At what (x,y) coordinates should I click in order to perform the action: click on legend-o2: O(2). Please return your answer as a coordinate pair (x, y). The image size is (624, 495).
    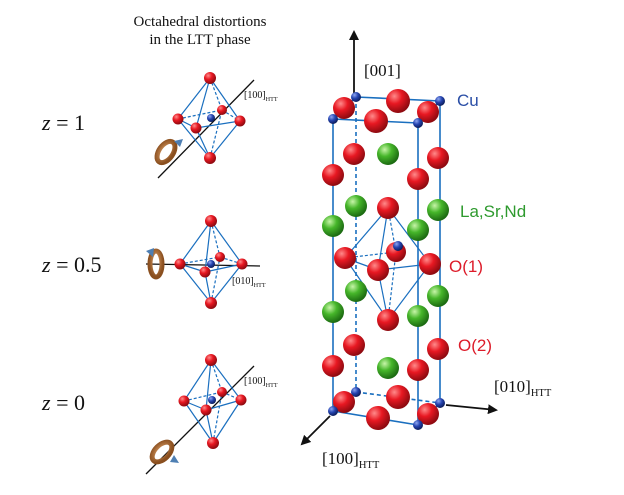
    Looking at the image, I should click on (475, 345).